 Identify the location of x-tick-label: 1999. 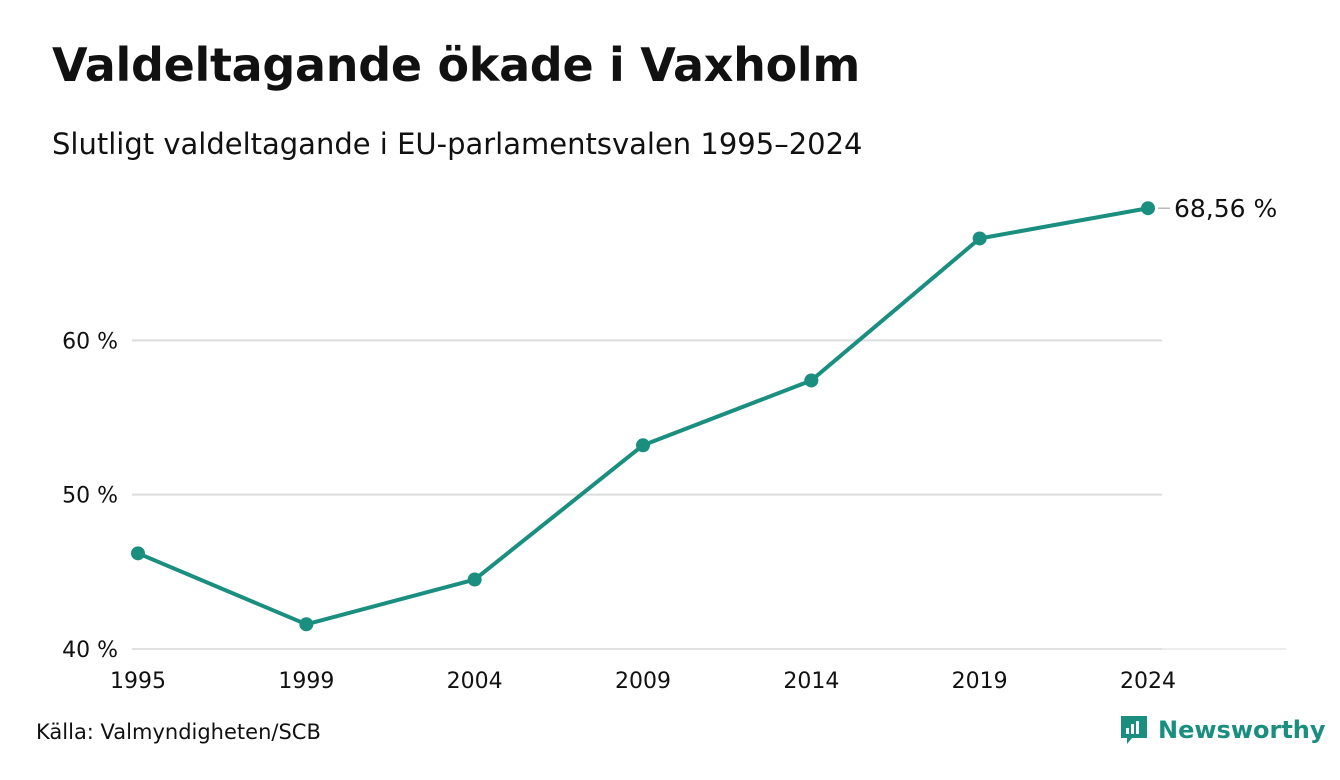
(306, 681).